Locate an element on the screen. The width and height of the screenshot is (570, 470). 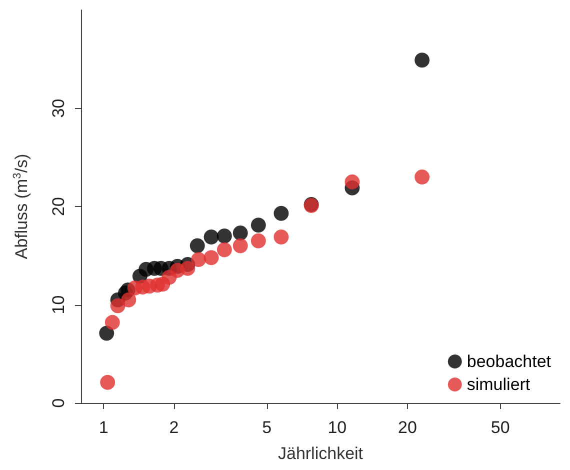
x-tick-label: 50 is located at coordinates (500, 427).